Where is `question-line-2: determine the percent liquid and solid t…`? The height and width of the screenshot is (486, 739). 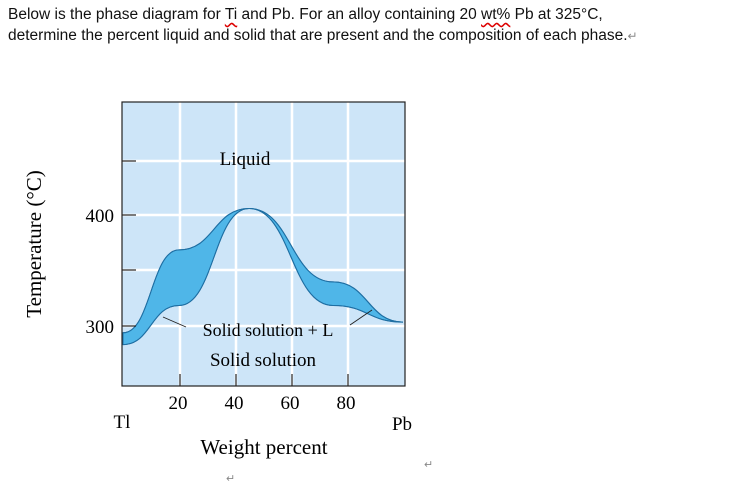
question-line-2: determine the percent liquid and solid t… is located at coordinates (369, 36).